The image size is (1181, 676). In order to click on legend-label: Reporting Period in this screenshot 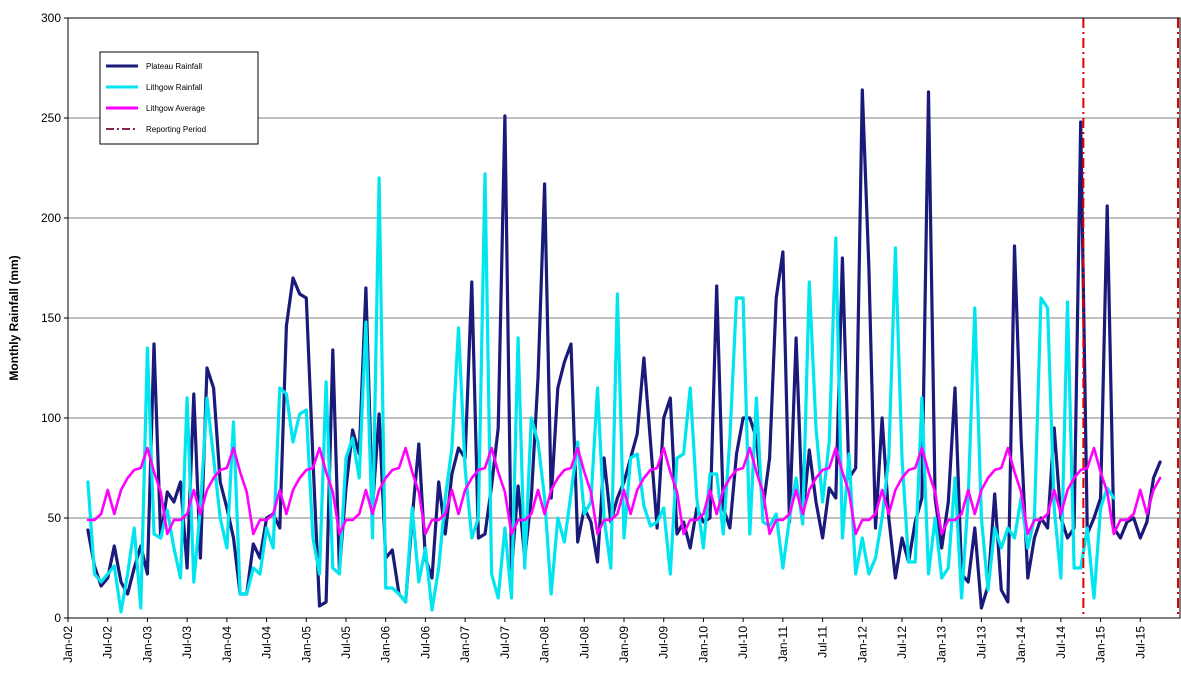, I will do `click(176, 129)`.